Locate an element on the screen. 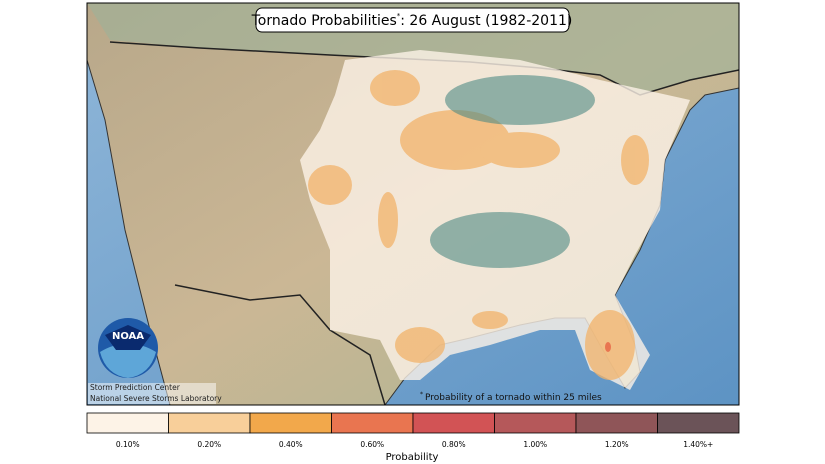 Image resolution: width=825 pixels, height=464 pixels. title-marker: * is located at coordinates (399, 16).